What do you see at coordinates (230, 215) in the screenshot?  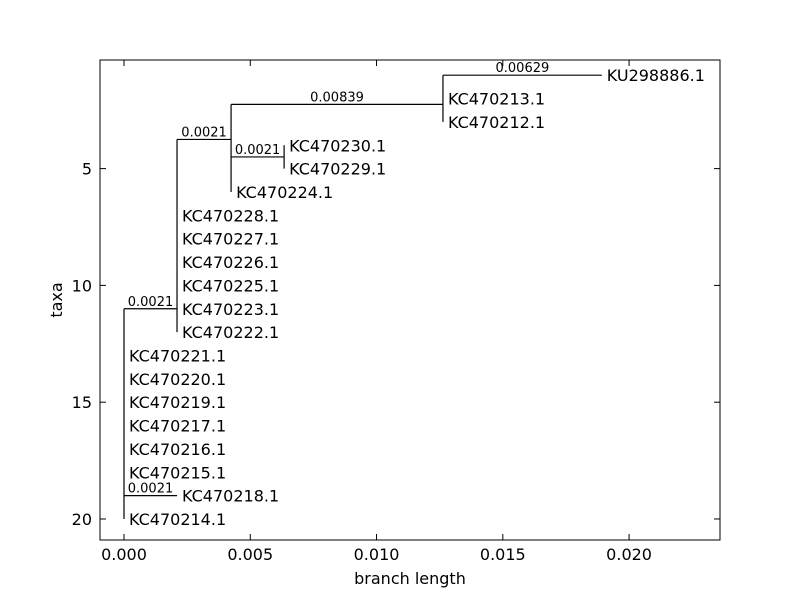 I see `leaf-label: KC470228.1` at bounding box center [230, 215].